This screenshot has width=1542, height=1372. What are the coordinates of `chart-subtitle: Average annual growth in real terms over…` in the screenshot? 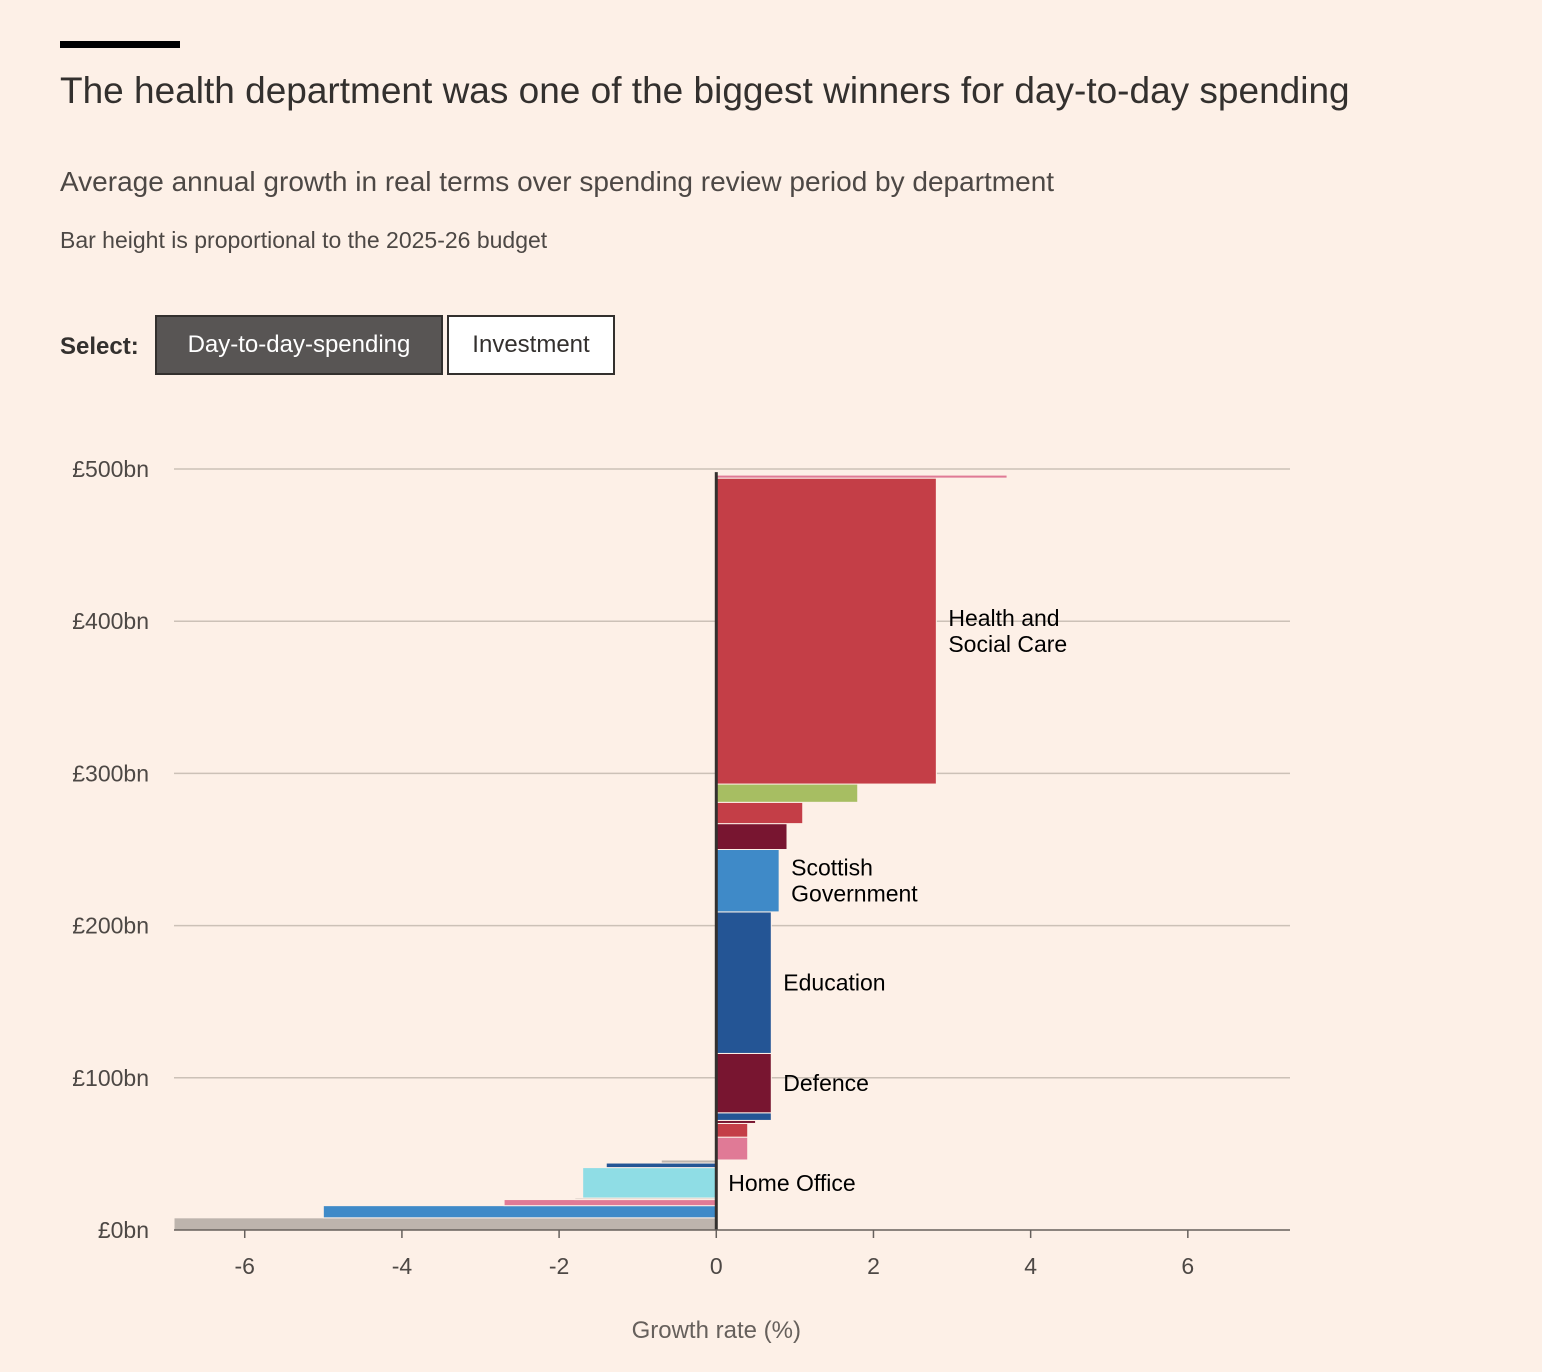 It's located at (557, 181).